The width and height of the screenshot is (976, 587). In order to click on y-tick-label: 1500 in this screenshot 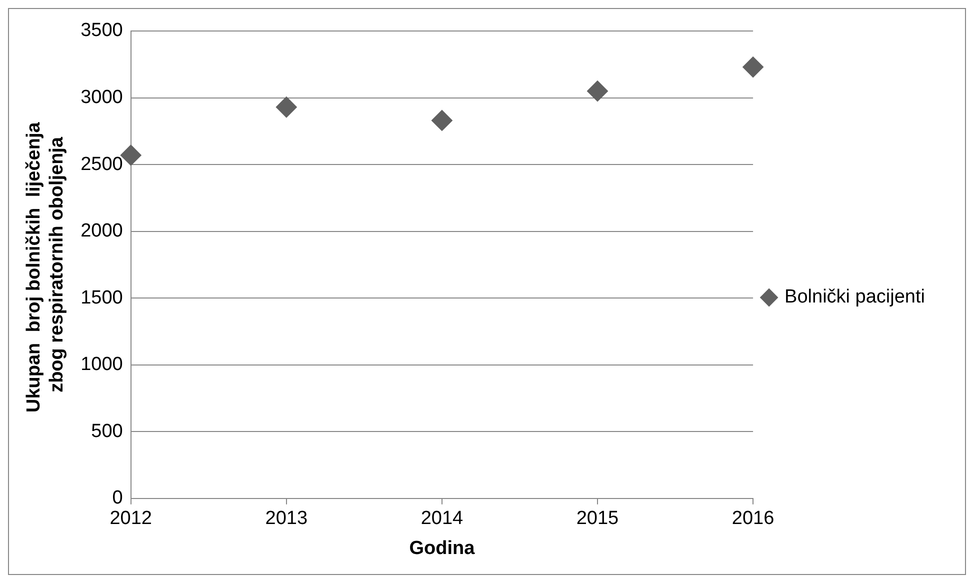, I will do `click(101, 297)`.